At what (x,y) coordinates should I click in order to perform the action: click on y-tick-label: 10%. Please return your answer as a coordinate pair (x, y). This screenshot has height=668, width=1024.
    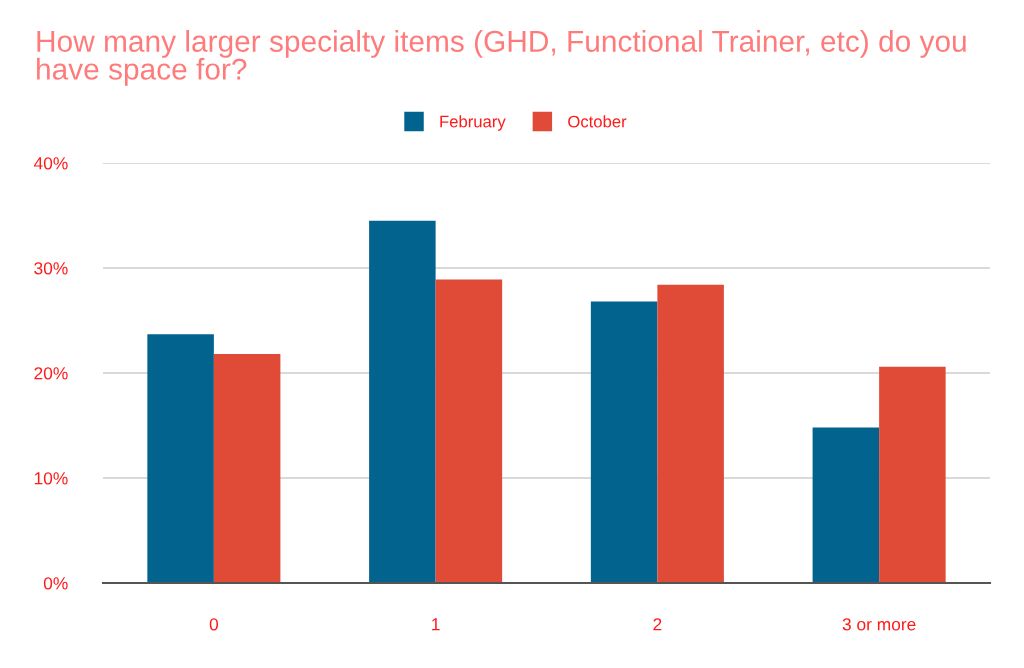
    Looking at the image, I should click on (51, 478).